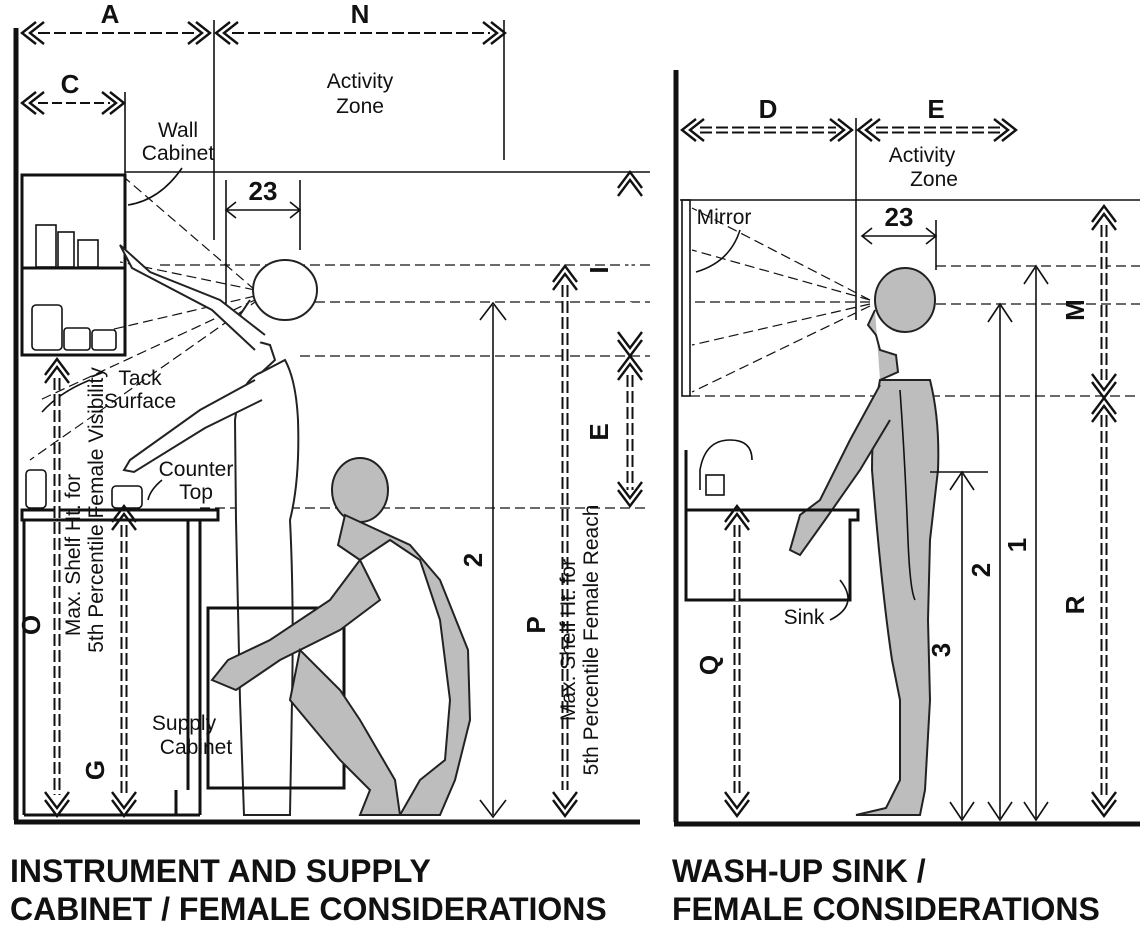  What do you see at coordinates (599, 269) in the screenshot?
I see `label-i: I` at bounding box center [599, 269].